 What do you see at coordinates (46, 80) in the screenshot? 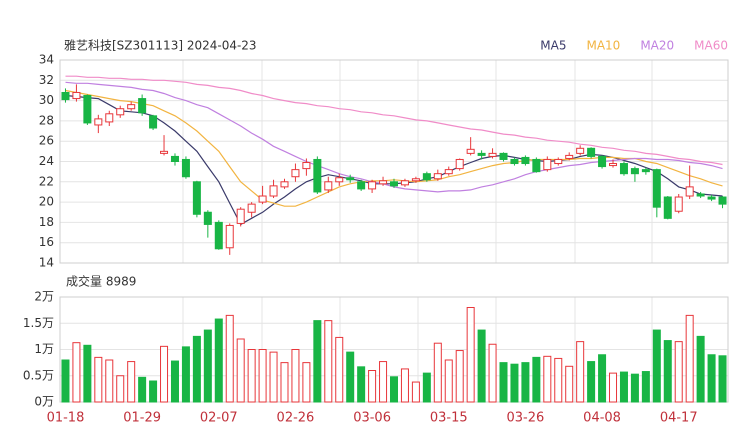
I see `y-tick-label: 32` at bounding box center [46, 80].